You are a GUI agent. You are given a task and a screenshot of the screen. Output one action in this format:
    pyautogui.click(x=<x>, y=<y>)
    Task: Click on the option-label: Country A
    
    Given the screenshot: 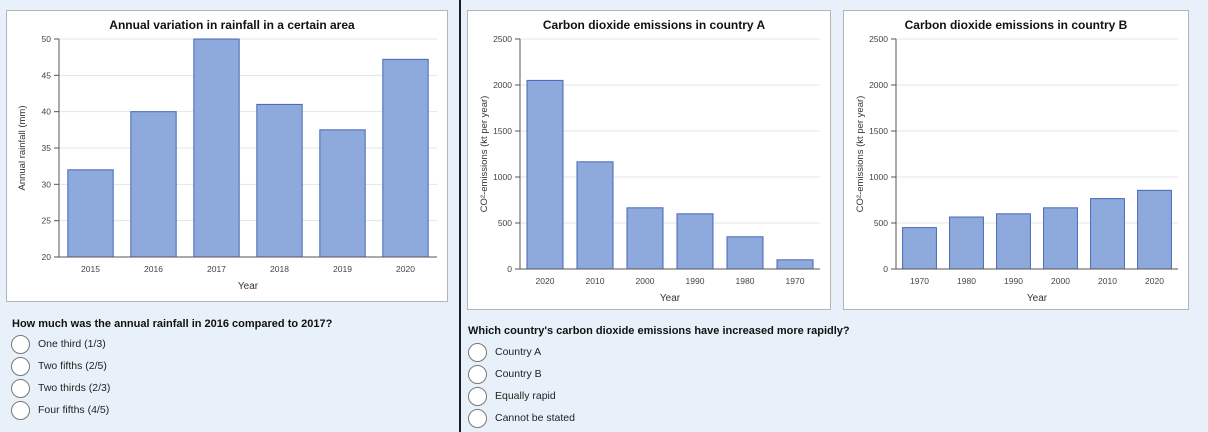 What is the action you would take?
    pyautogui.click(x=518, y=352)
    